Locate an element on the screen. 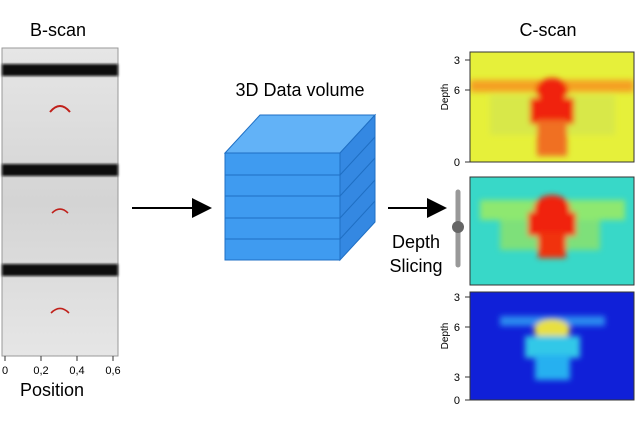 This screenshot has height=430, width=640. b-scan-ticks: 0 0,2 0,4 0,6 is located at coordinates (61, 366).